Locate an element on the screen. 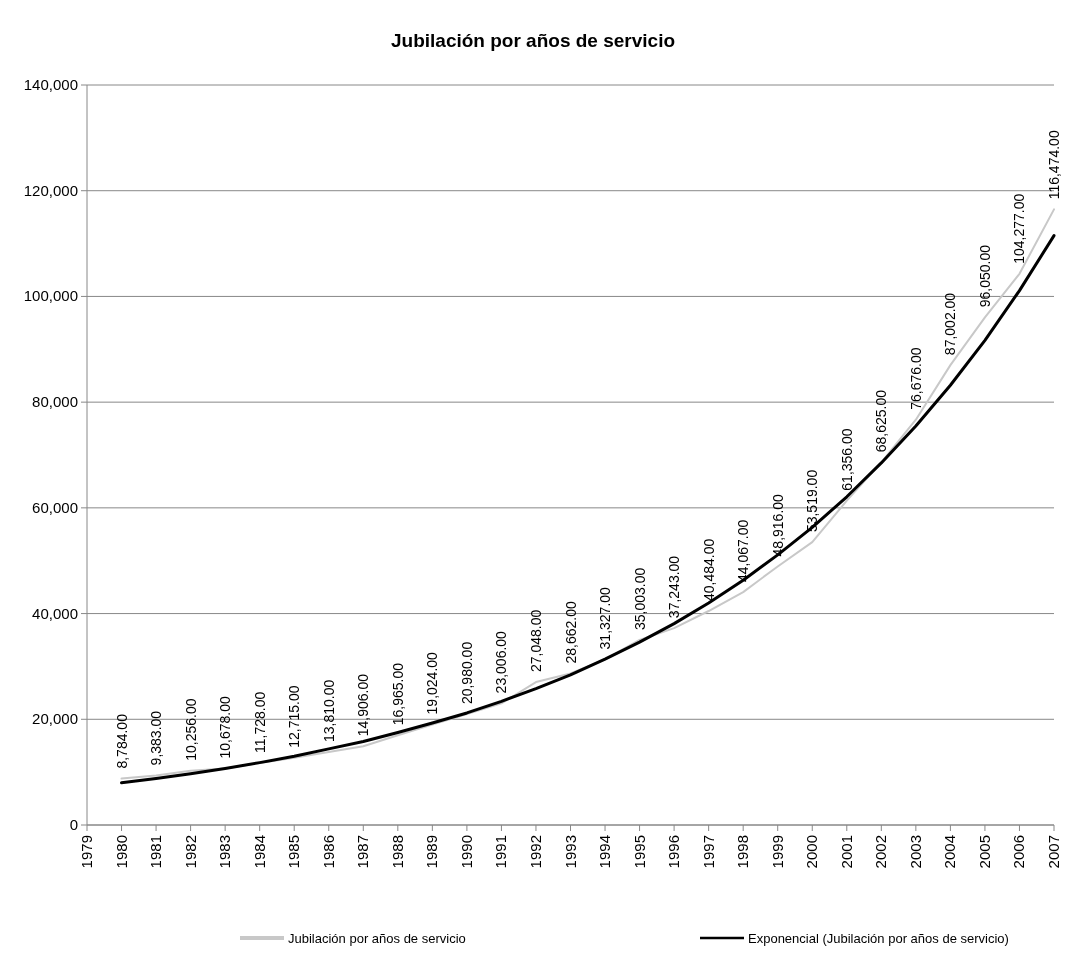 This screenshot has width=1066, height=953. y-tick-label: 20,000 is located at coordinates (55, 719).